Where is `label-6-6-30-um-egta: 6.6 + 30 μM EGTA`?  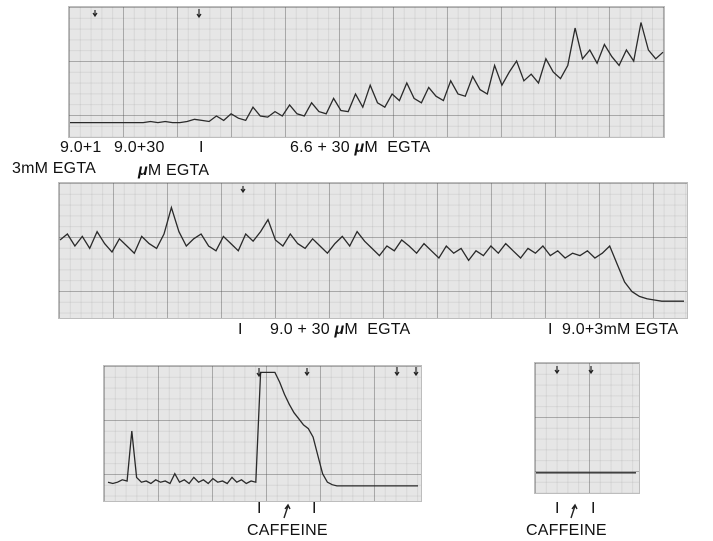 label-6-6-30-um-egta: 6.6 + 30 μM EGTA is located at coordinates (360, 148).